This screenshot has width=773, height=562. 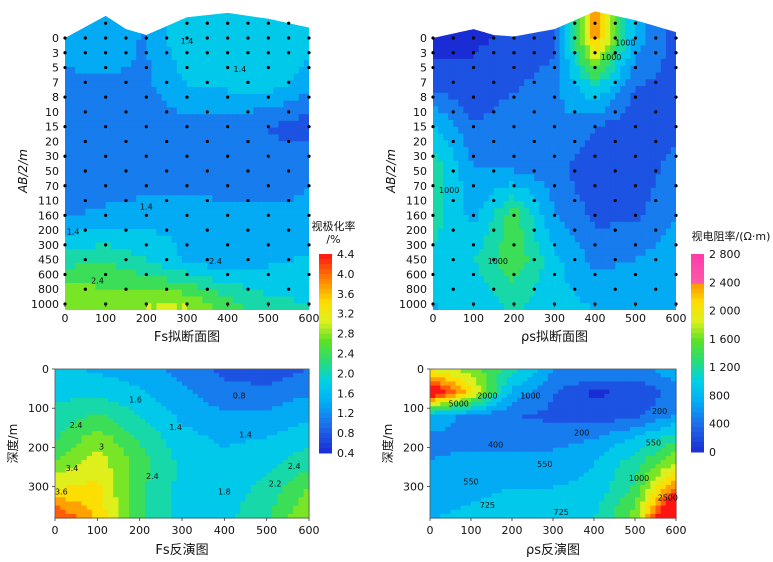 What do you see at coordinates (625, 42) in the screenshot?
I see `contour-label: 1000` at bounding box center [625, 42].